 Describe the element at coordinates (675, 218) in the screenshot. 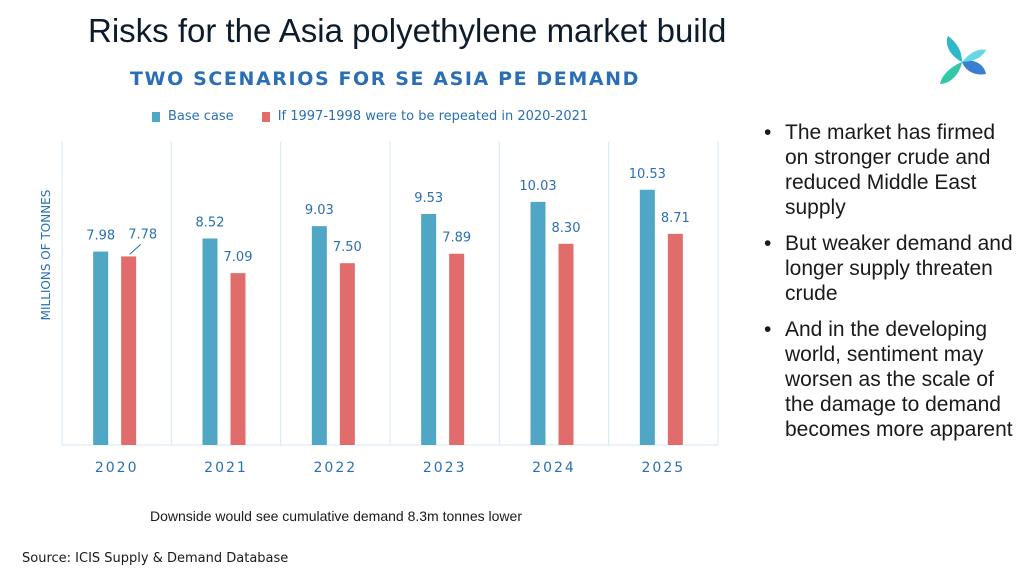

I see `data-label: 8.71` at that location.